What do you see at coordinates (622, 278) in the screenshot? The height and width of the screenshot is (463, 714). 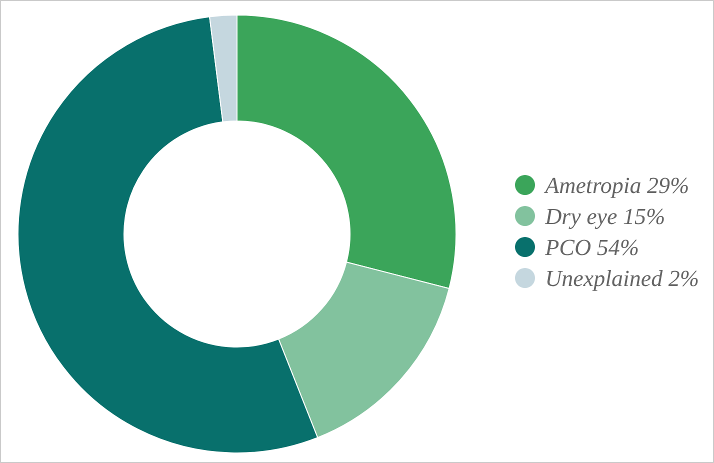 I see `legend-label: Unexplained 2%` at bounding box center [622, 278].